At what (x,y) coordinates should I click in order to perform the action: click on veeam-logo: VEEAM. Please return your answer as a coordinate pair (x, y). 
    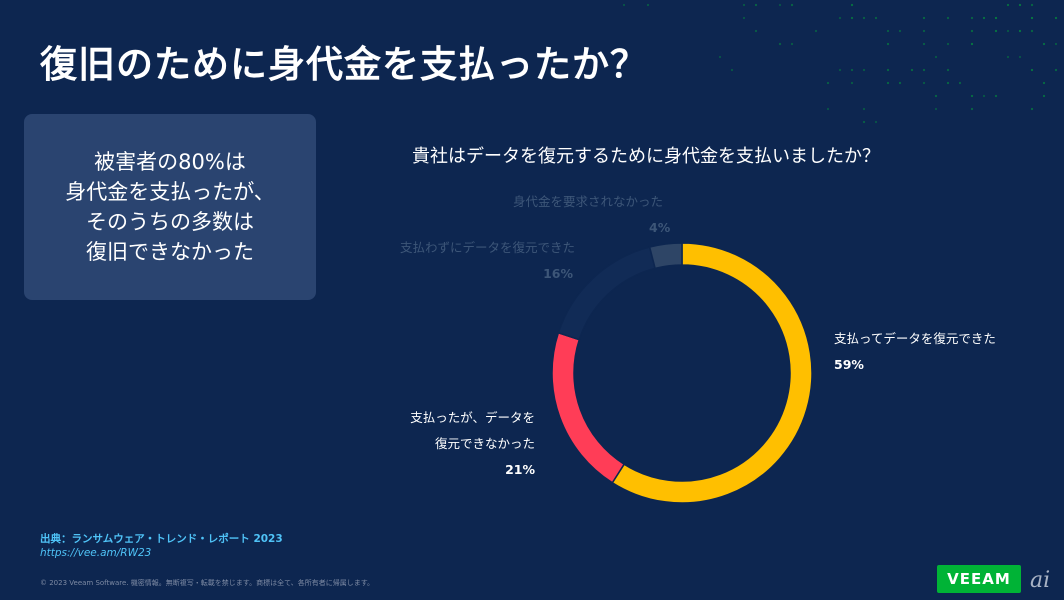
    Looking at the image, I should click on (979, 579).